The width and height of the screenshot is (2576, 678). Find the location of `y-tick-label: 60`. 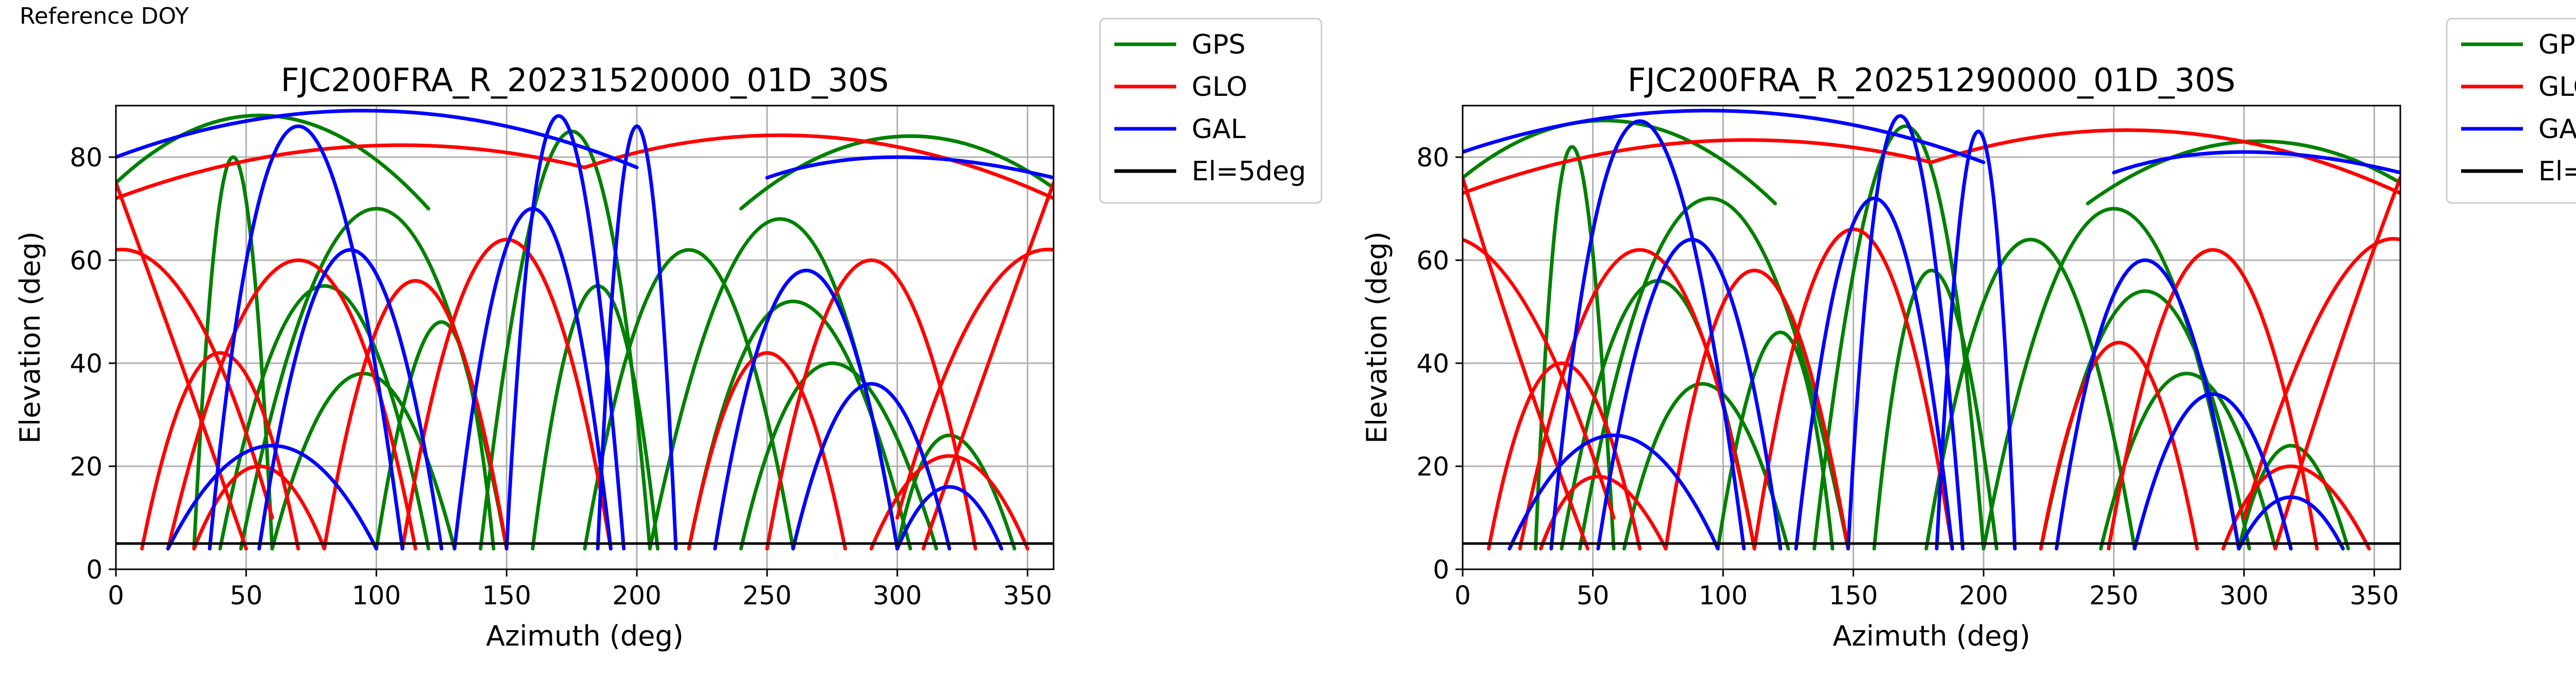

y-tick-label: 60 is located at coordinates (1432, 261).